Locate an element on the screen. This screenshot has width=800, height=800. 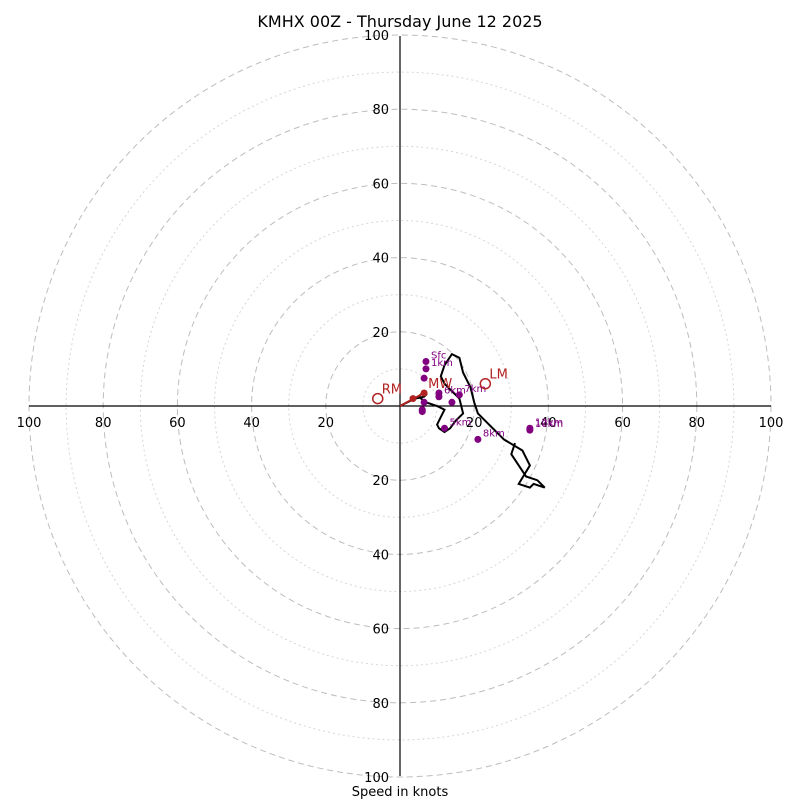
height-marker-label: 6km is located at coordinates (455, 391).